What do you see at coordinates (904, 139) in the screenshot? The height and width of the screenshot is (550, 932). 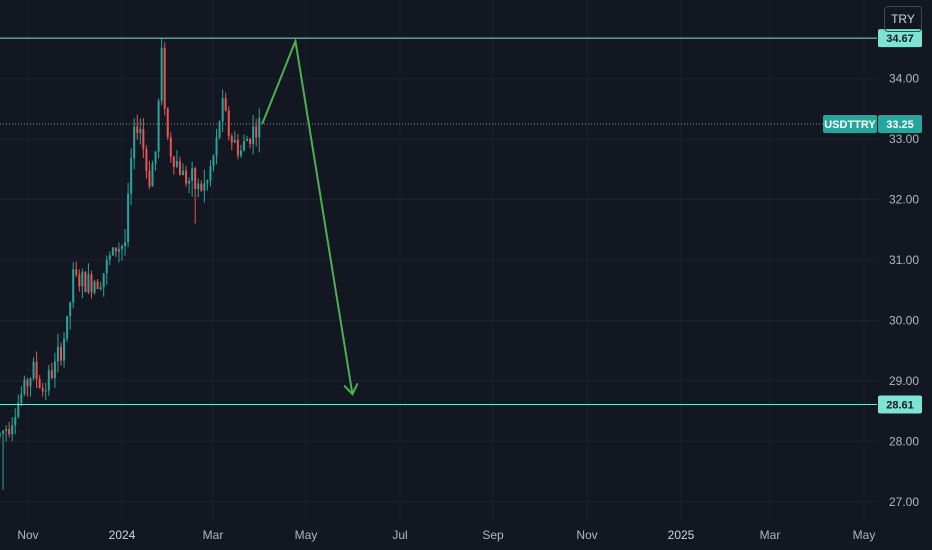 I see `price-tick-label: 33.00` at bounding box center [904, 139].